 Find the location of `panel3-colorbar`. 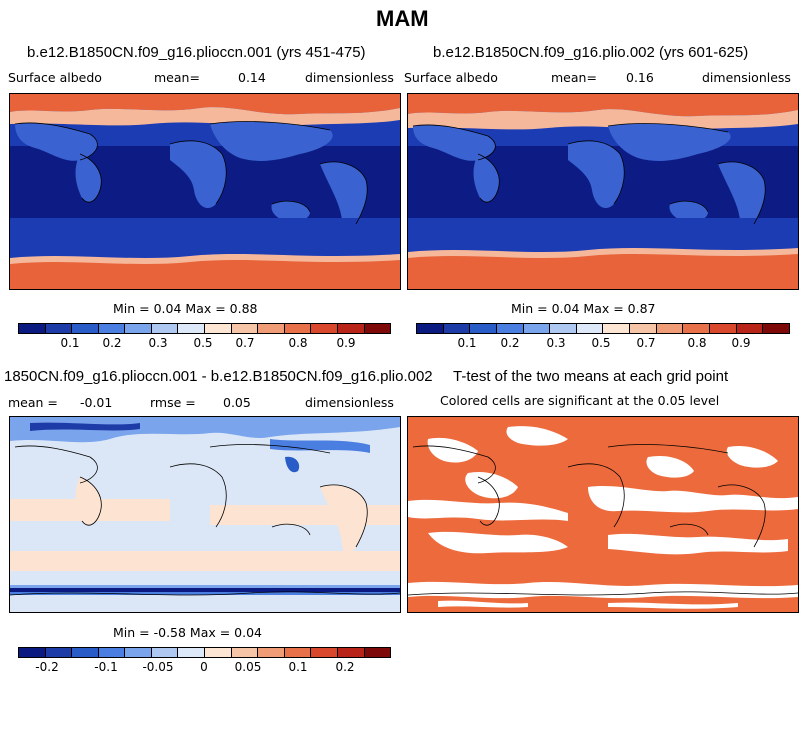

panel3-colorbar is located at coordinates (204, 652).